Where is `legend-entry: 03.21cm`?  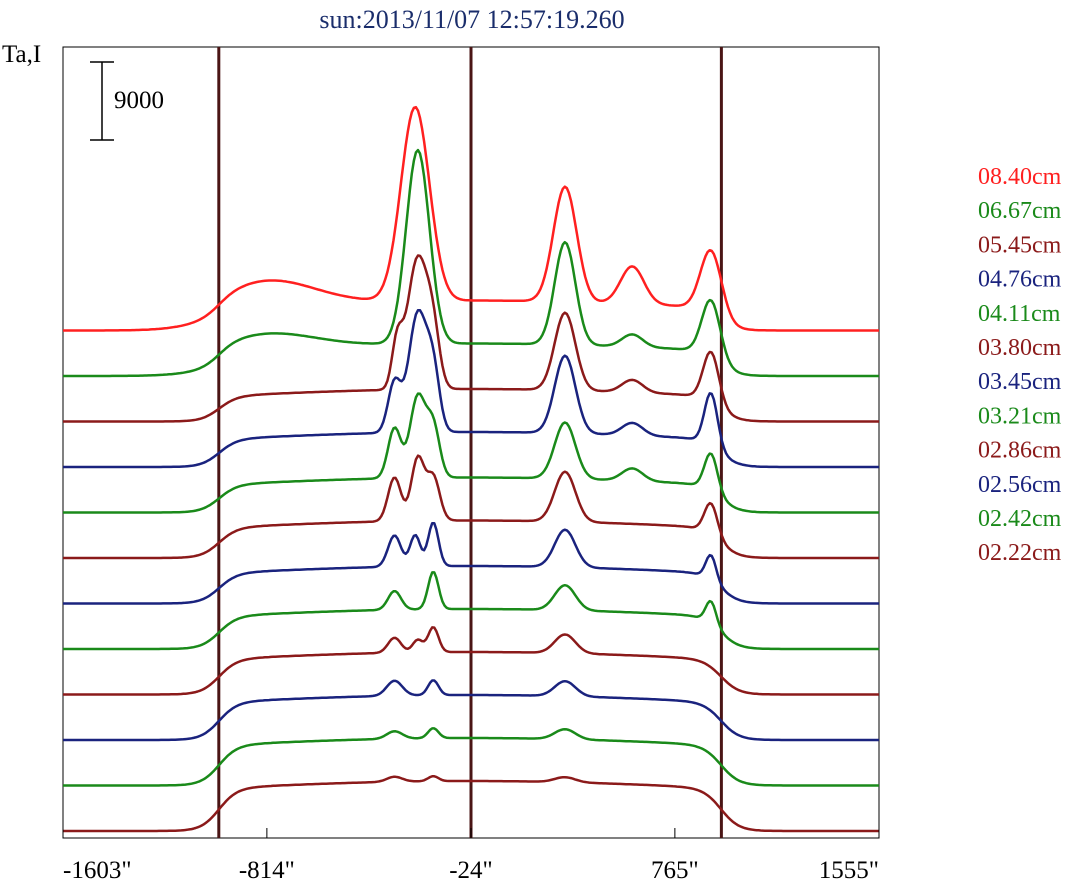 legend-entry: 03.21cm is located at coordinates (1020, 416).